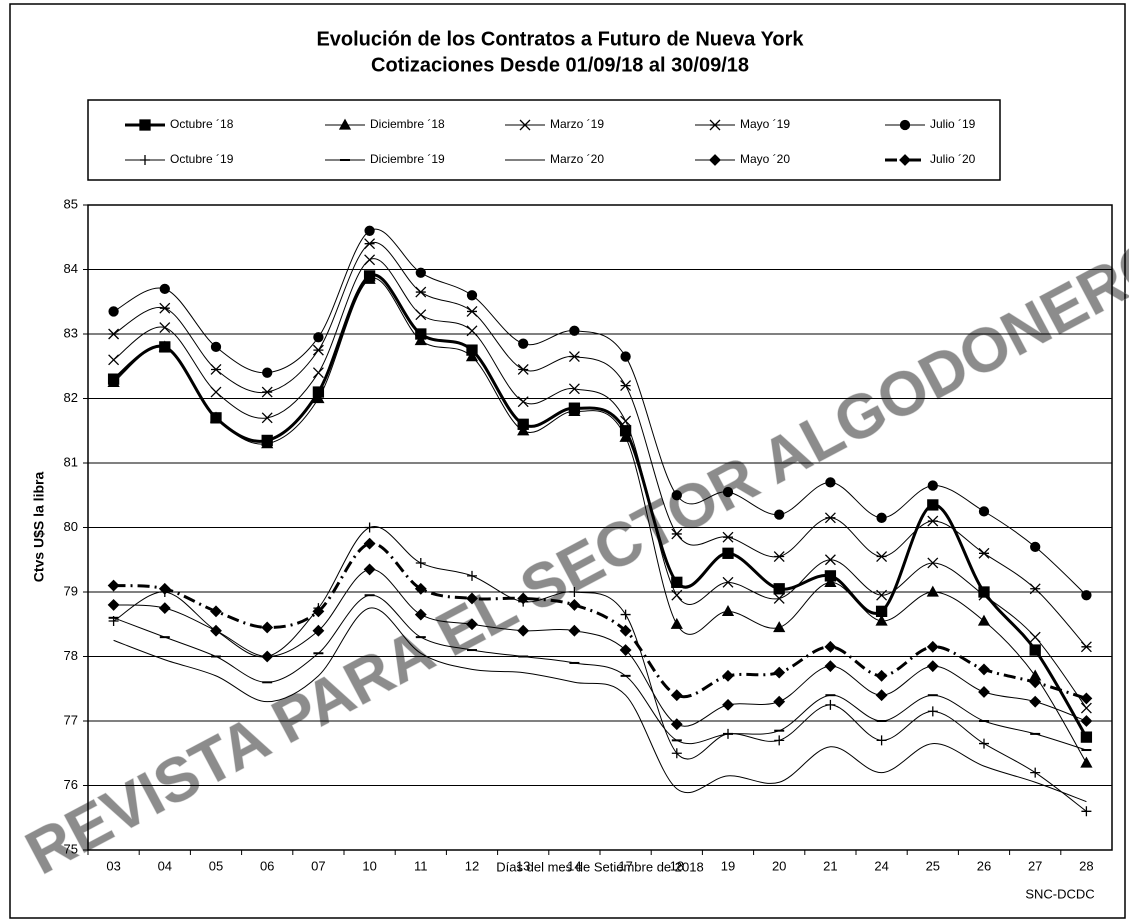 The image size is (1129, 921). What do you see at coordinates (71, 848) in the screenshot?
I see `y-tick-label: 75` at bounding box center [71, 848].